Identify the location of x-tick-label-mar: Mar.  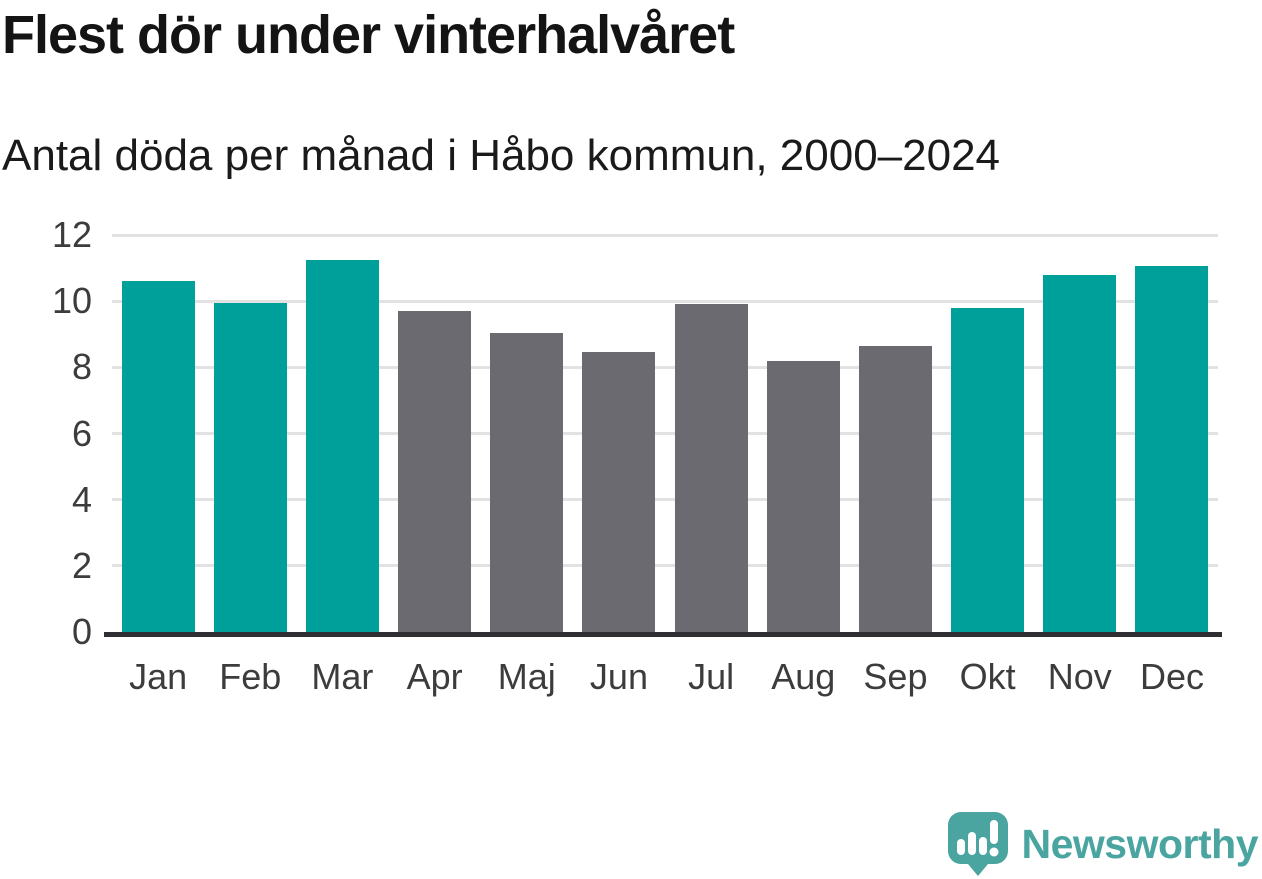
(342, 676).